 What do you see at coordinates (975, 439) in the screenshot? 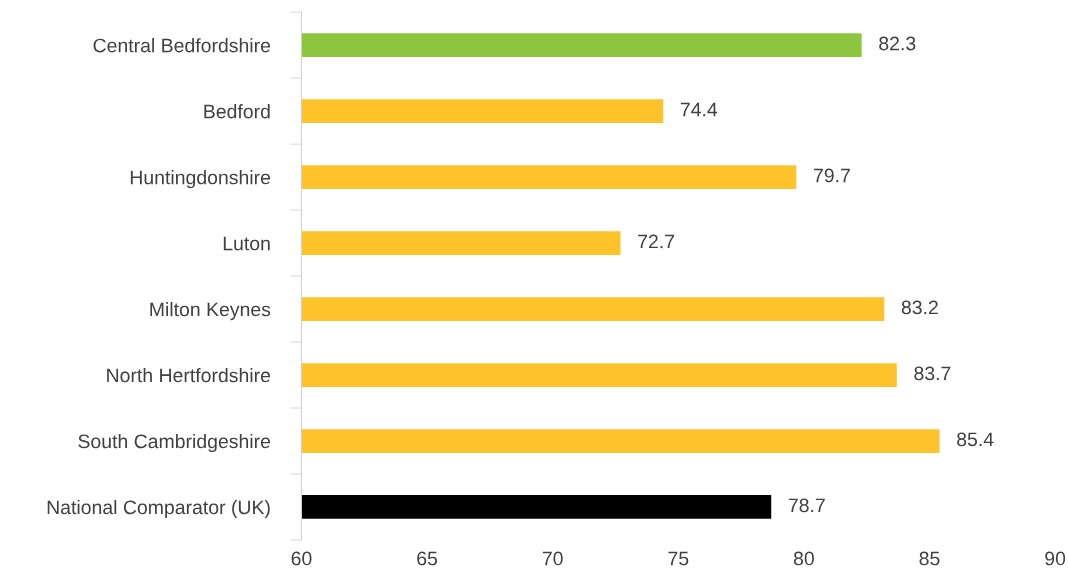
I see `data-label: 85.4` at bounding box center [975, 439].